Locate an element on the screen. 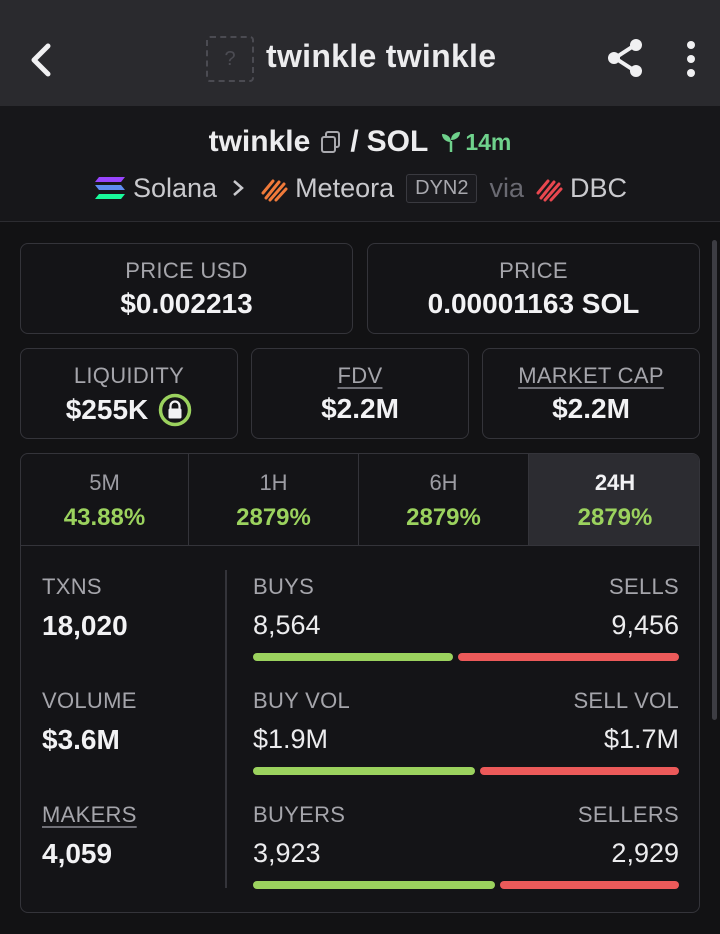 The height and width of the screenshot is (934, 720). top-app-bar: ? twinkle twinkle is located at coordinates (360, 53).